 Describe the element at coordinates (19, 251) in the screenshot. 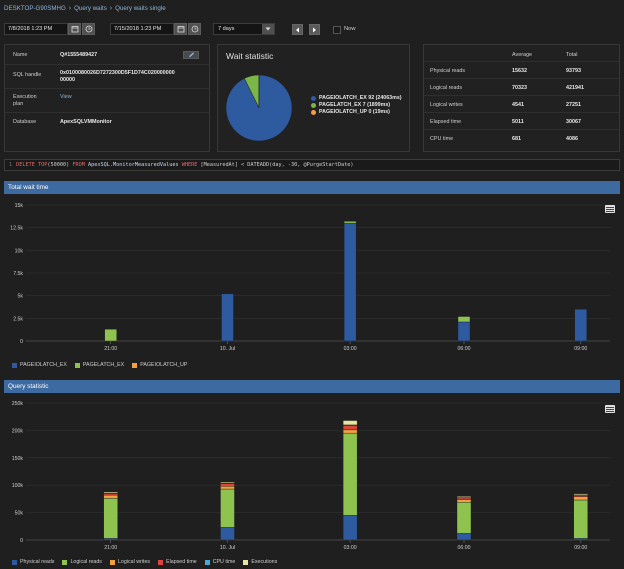

I see `y-tick-label: 10k` at that location.